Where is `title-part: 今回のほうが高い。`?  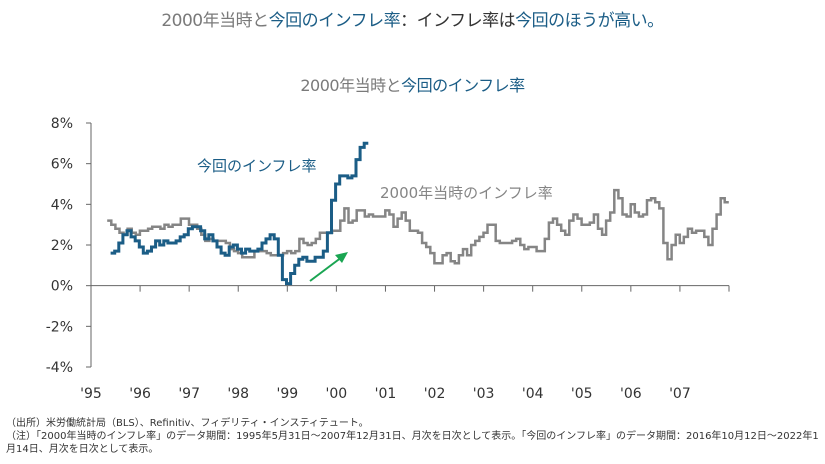
title-part: 今回のほうが高い。 is located at coordinates (589, 21).